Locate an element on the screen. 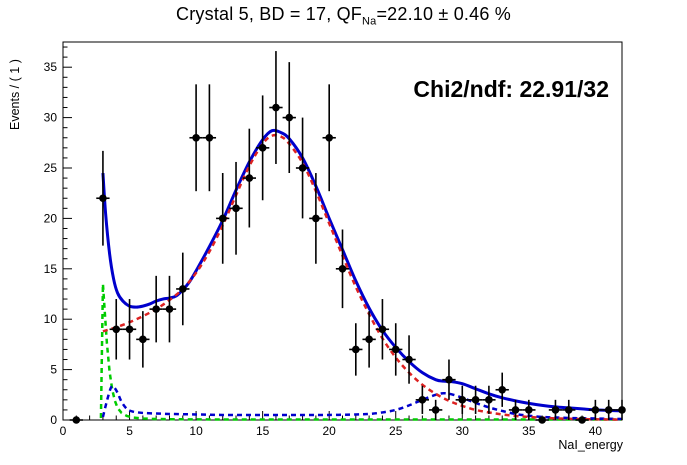 The width and height of the screenshot is (687, 465). chart-title-pre: Crystal 5, BD = 17, QF is located at coordinates (269, 14).